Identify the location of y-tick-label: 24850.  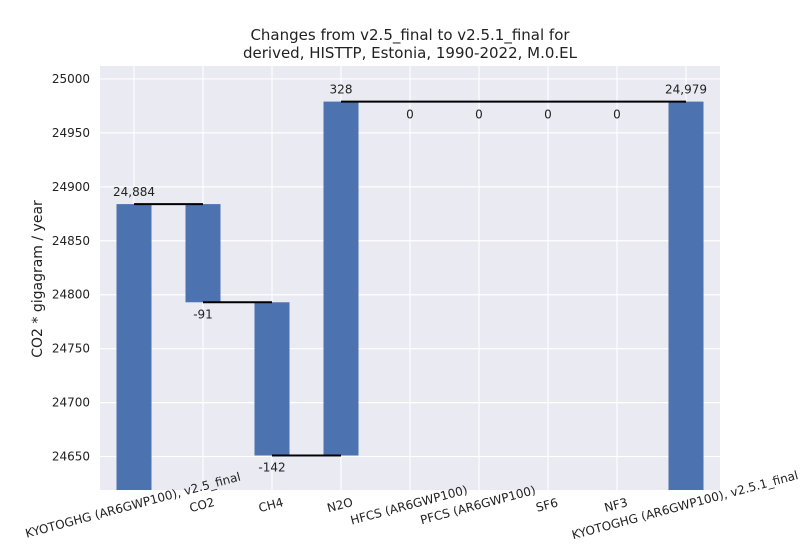
(71, 241).